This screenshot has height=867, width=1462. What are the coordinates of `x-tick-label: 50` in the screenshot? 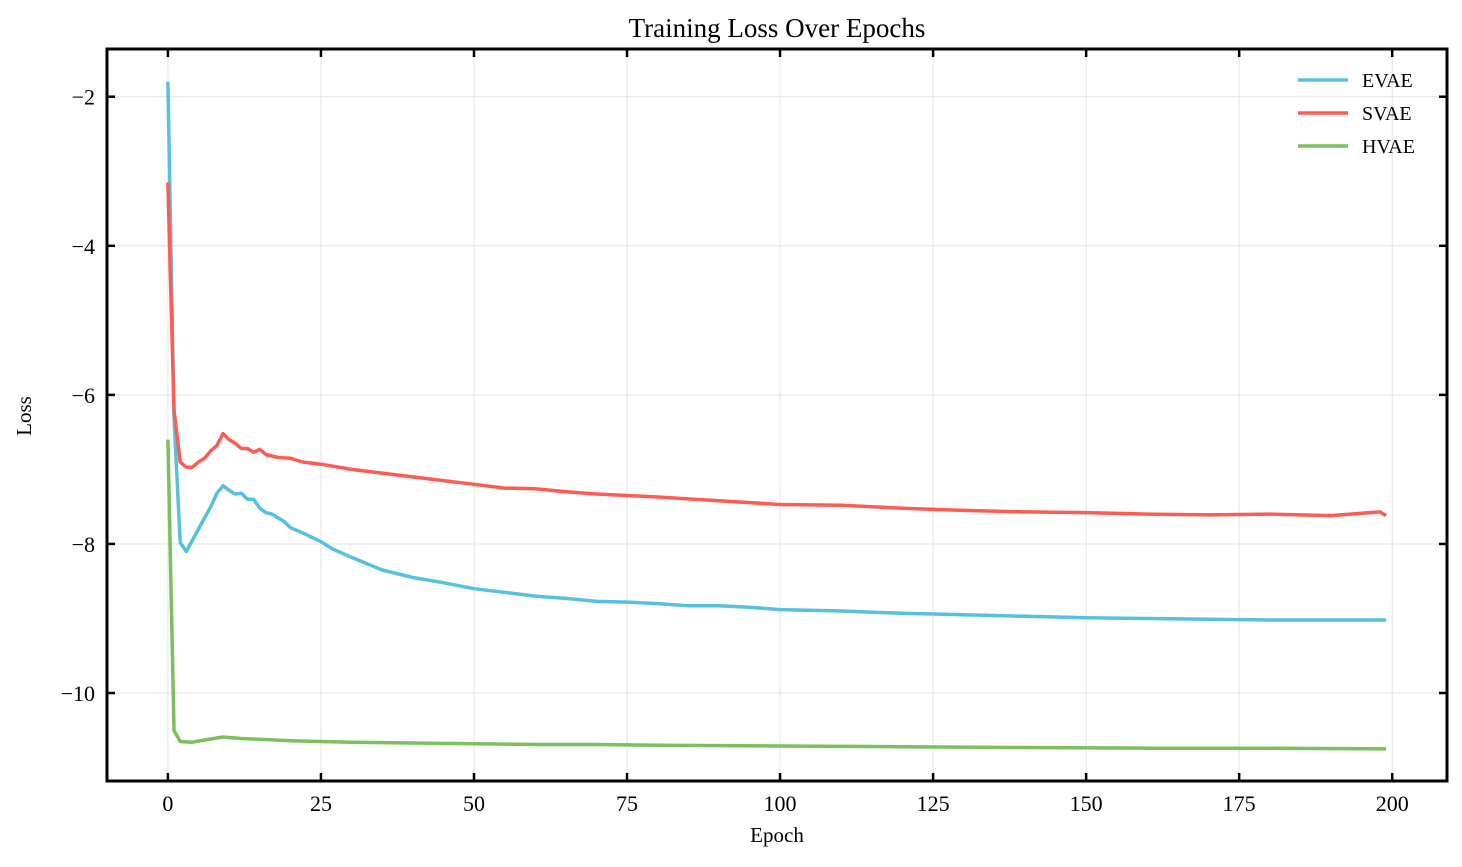 It's located at (474, 803).